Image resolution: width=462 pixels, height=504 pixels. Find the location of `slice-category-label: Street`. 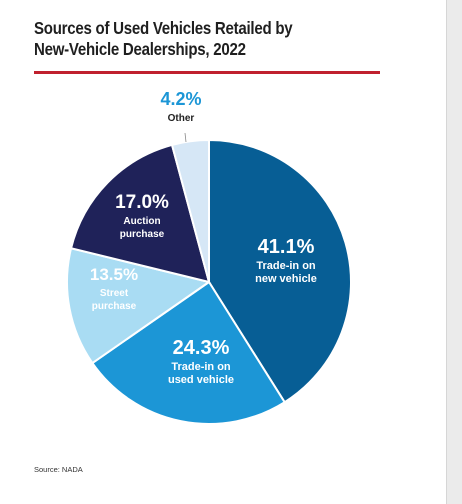

slice-category-label: Street is located at coordinates (114, 293).